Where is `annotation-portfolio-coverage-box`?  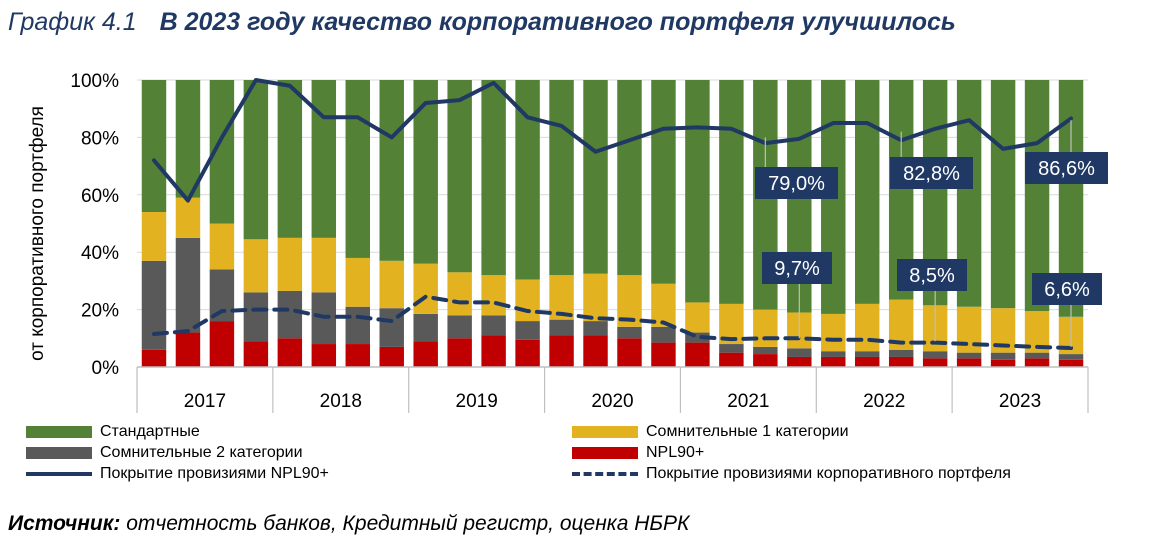
annotation-portfolio-coverage-box is located at coordinates (1067, 289).